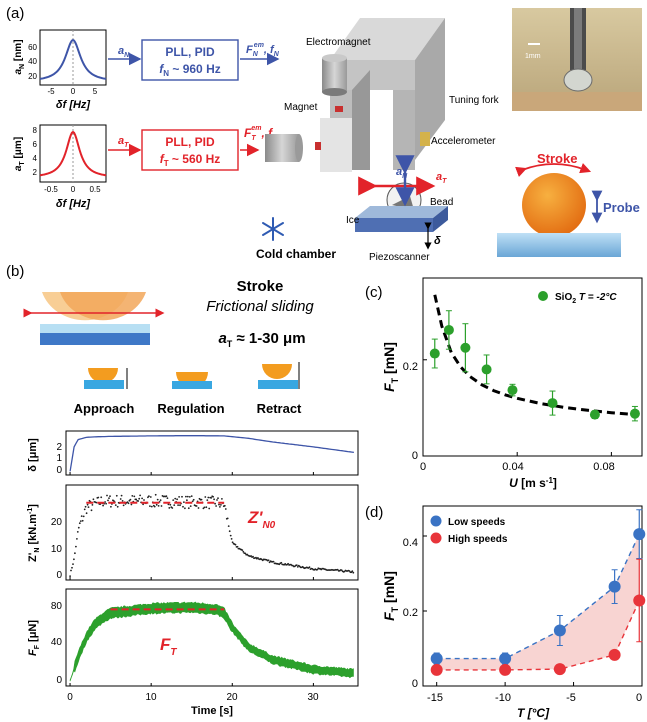 This screenshot has height=722, width=647. Describe the element at coordinates (32, 61) in the screenshot. I see `inset-top-ytick-1: 40` at that location.